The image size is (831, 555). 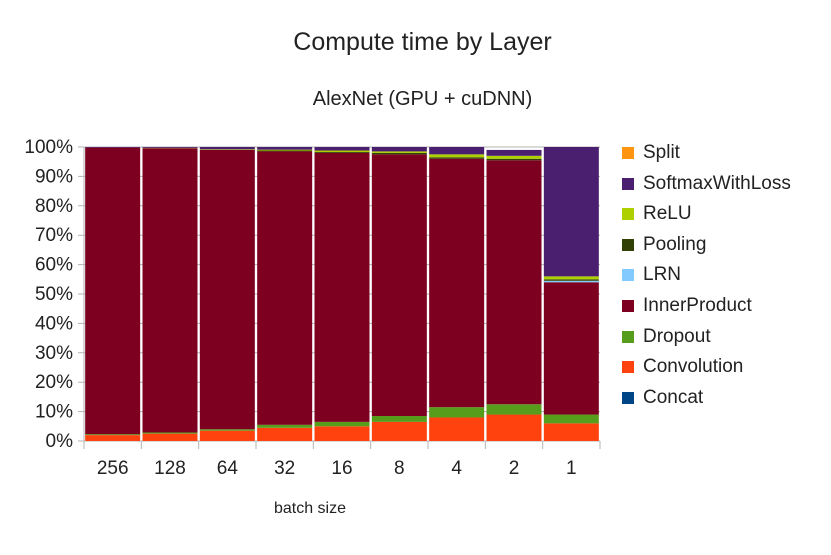 What do you see at coordinates (667, 214) in the screenshot?
I see `legend-label: ReLU` at bounding box center [667, 214].